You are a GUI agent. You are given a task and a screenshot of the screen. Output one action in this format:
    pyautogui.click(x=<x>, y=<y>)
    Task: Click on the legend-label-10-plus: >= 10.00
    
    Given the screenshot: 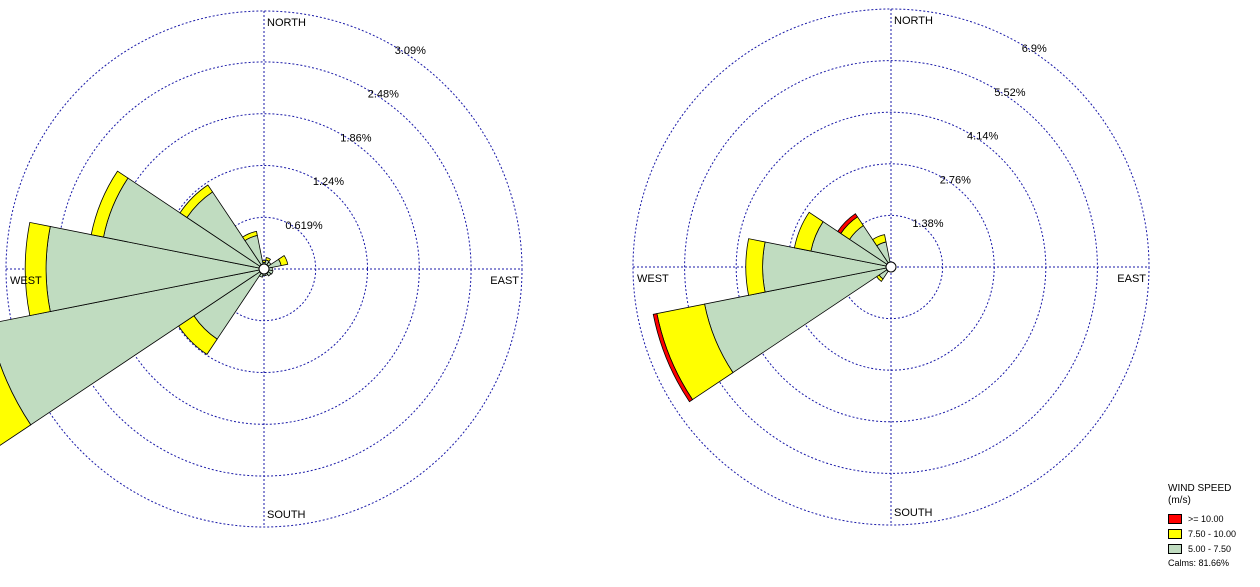 What is the action you would take?
    pyautogui.click(x=1206, y=518)
    